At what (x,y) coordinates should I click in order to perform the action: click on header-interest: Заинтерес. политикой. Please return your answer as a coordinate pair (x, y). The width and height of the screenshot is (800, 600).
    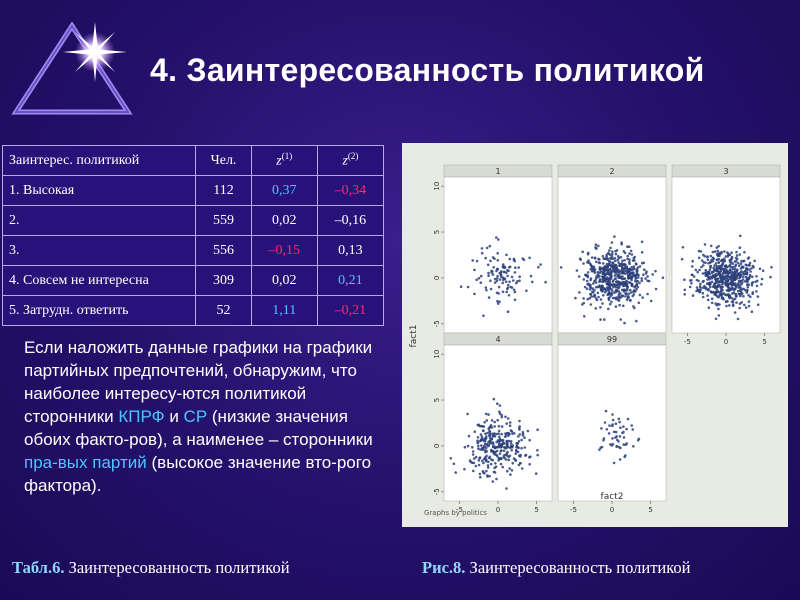
    Looking at the image, I should click on (99, 160).